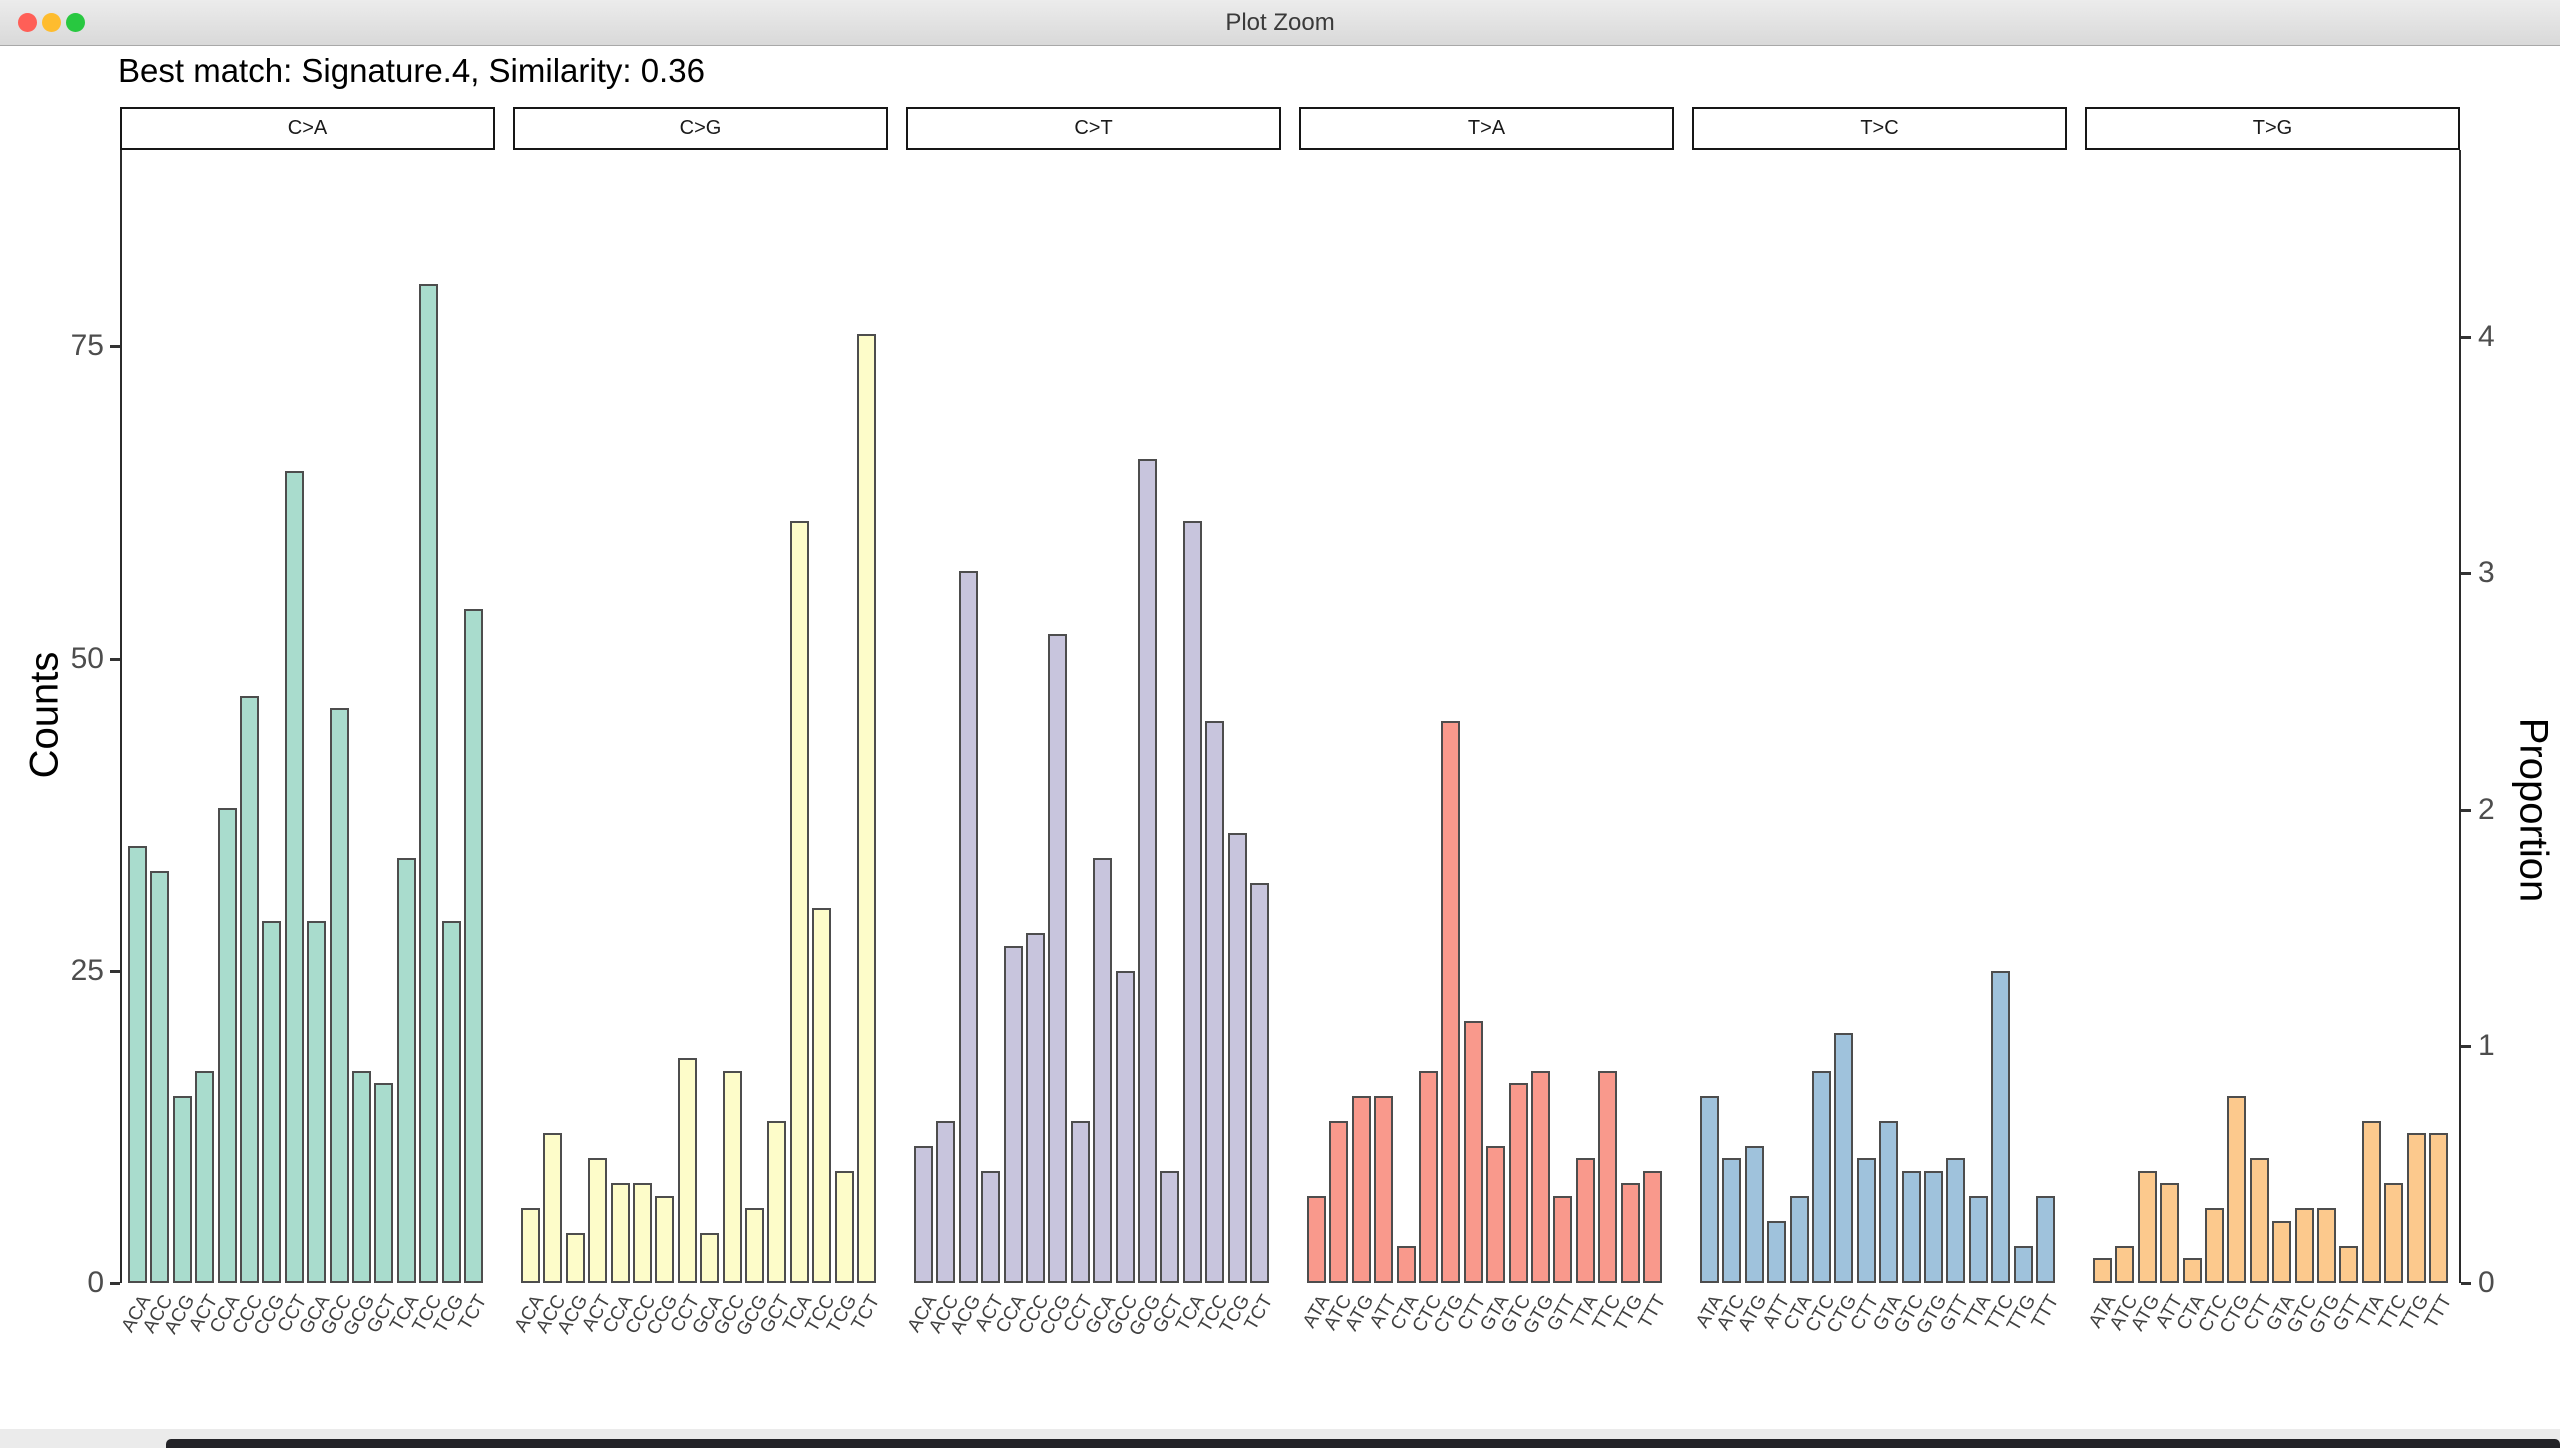  Describe the element at coordinates (1361, 1189) in the screenshot. I see `bar-T>A-ATG` at that location.